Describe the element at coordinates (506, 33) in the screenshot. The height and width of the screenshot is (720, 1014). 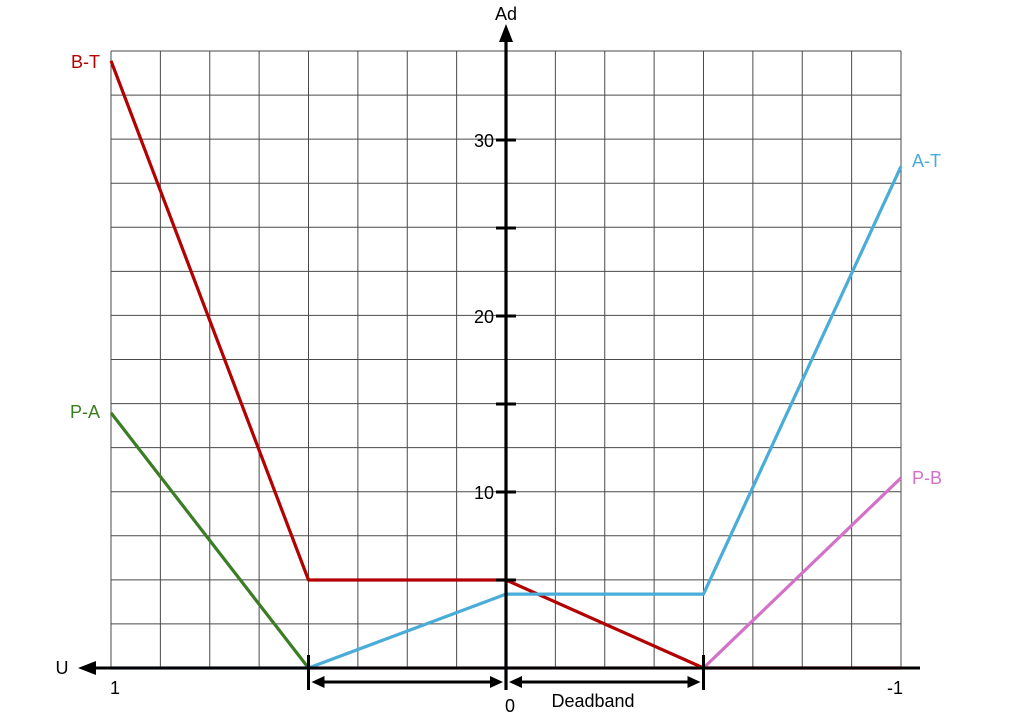
I see `y-axis-arrow` at that location.